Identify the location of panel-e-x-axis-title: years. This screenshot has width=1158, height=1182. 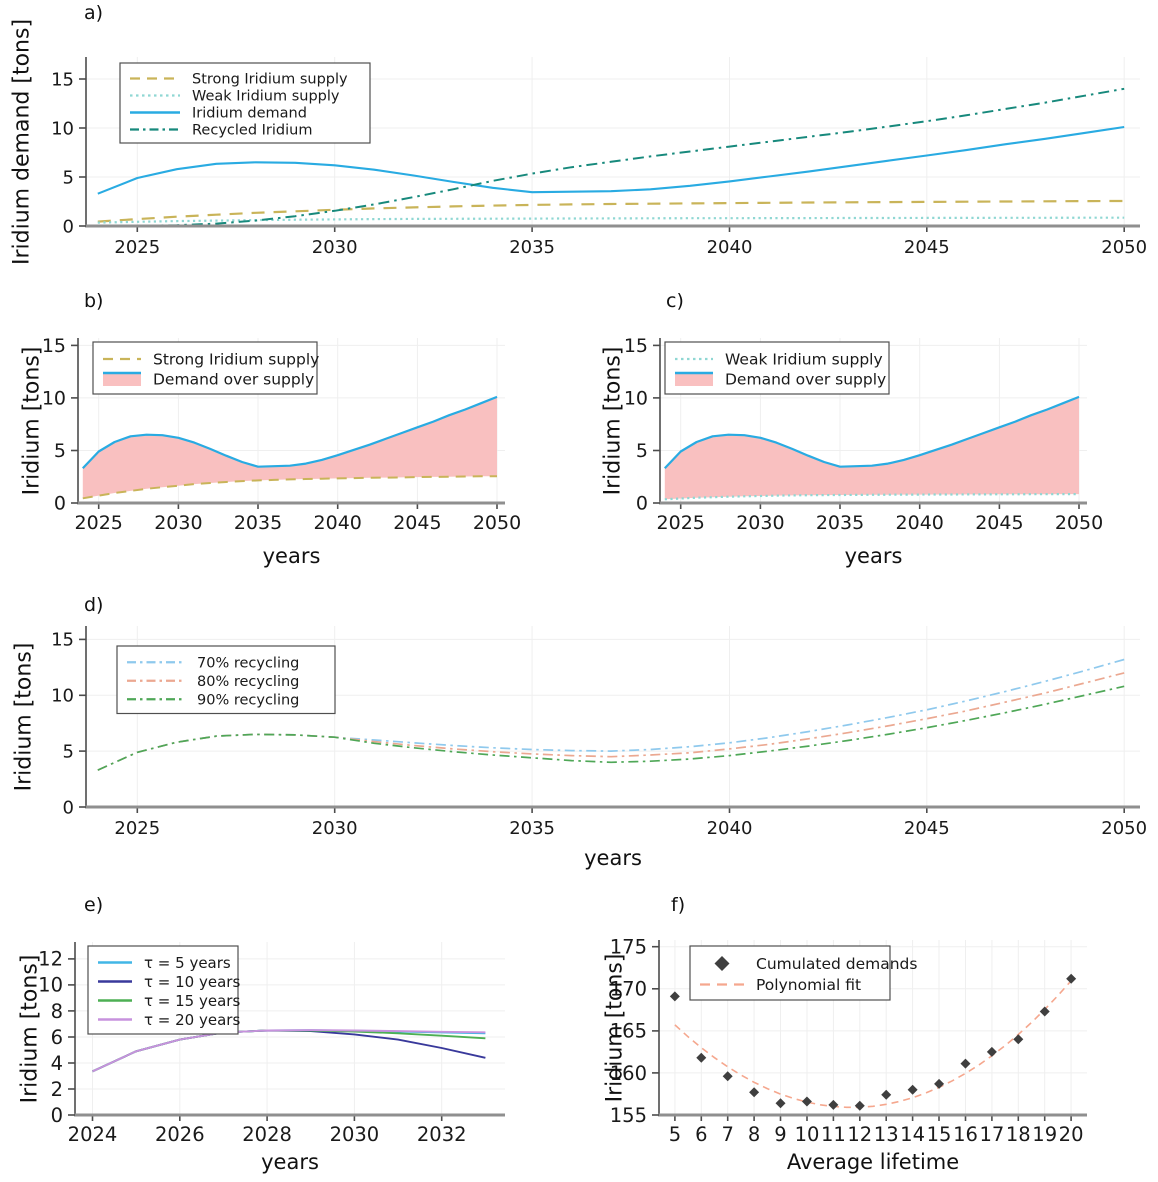
(290, 1162).